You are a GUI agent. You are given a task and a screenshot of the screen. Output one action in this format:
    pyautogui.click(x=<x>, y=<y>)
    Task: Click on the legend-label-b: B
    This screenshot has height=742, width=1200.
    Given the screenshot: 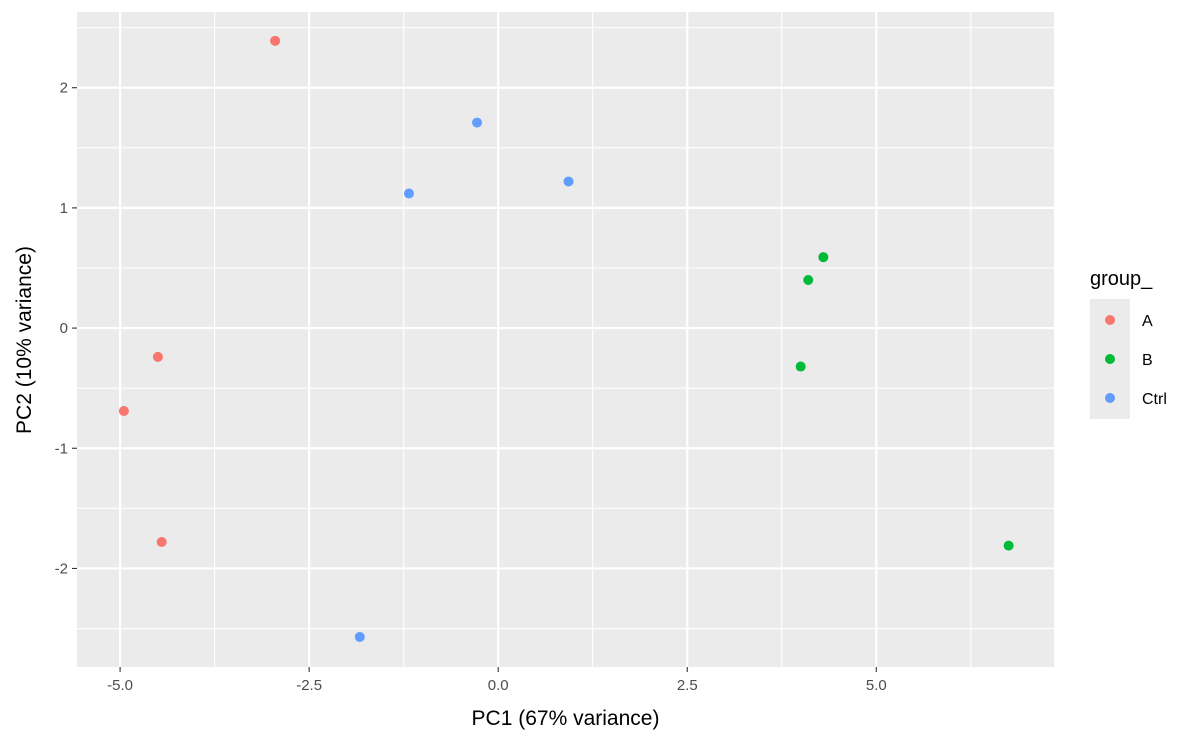 What is the action you would take?
    pyautogui.click(x=1147, y=360)
    